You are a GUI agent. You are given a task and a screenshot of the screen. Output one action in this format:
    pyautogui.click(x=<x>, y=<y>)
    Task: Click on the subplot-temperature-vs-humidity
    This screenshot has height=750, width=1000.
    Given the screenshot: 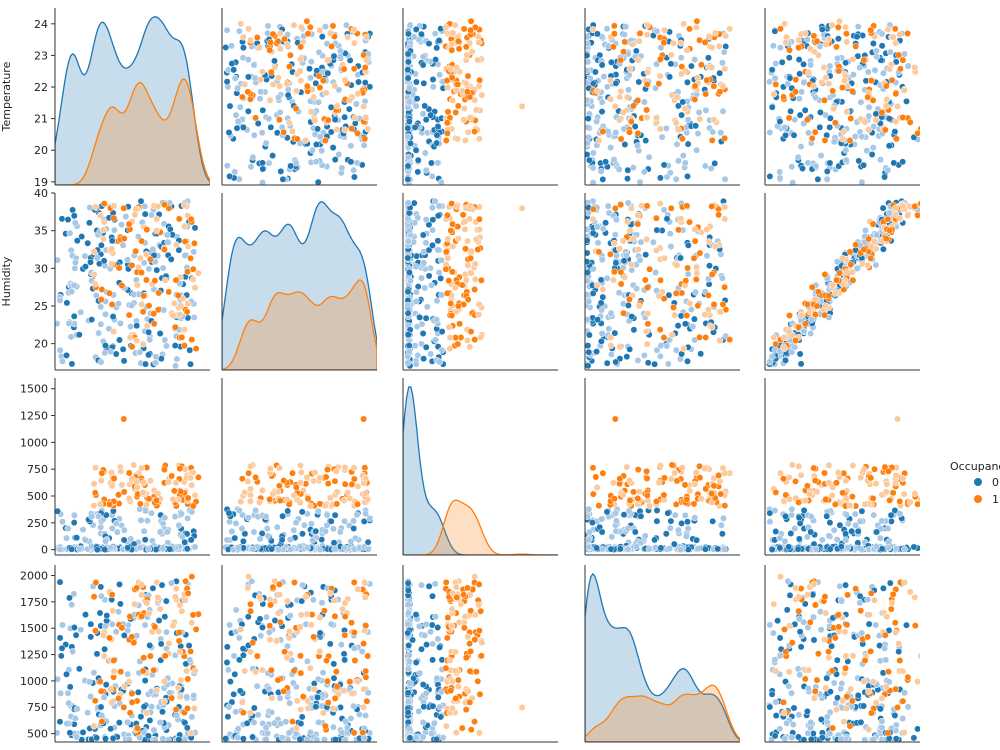 What is the action you would take?
    pyautogui.click(x=299, y=97)
    